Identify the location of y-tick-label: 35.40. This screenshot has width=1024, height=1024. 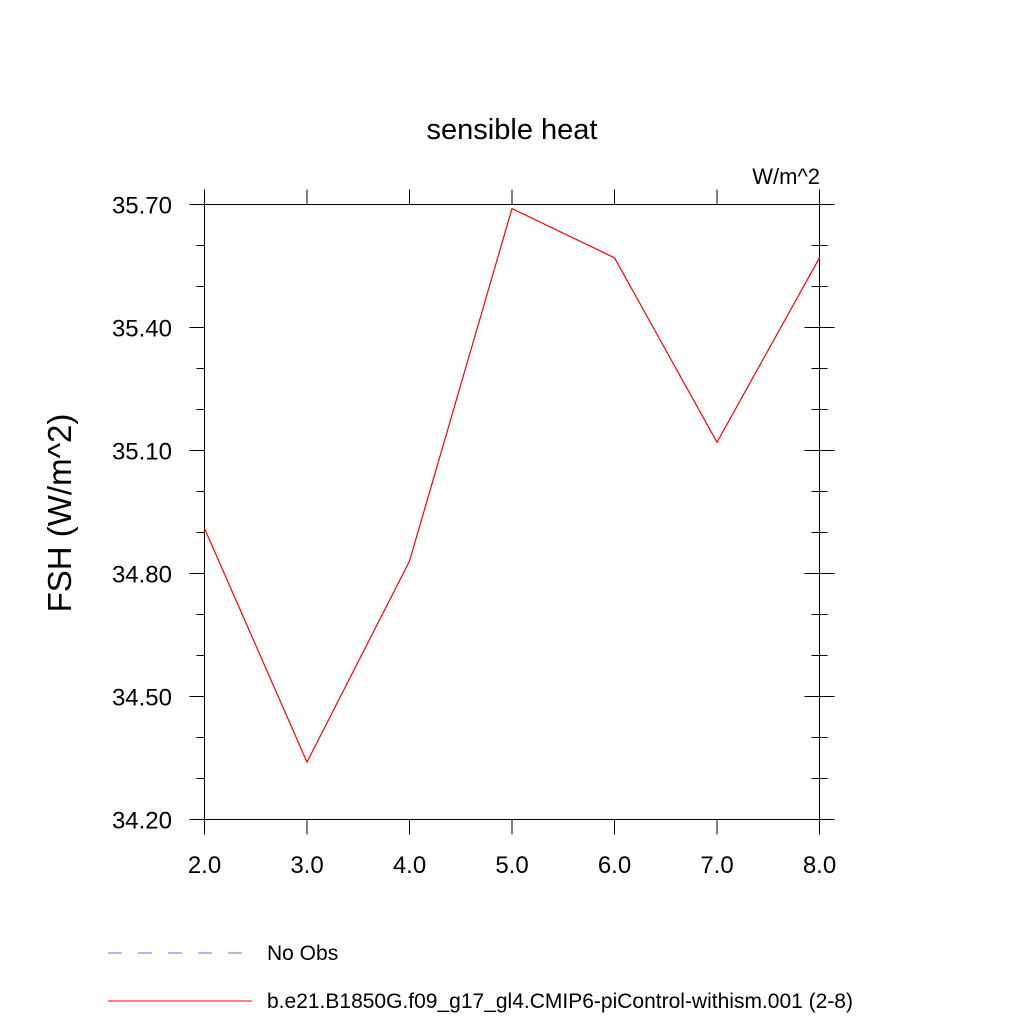
(142, 329).